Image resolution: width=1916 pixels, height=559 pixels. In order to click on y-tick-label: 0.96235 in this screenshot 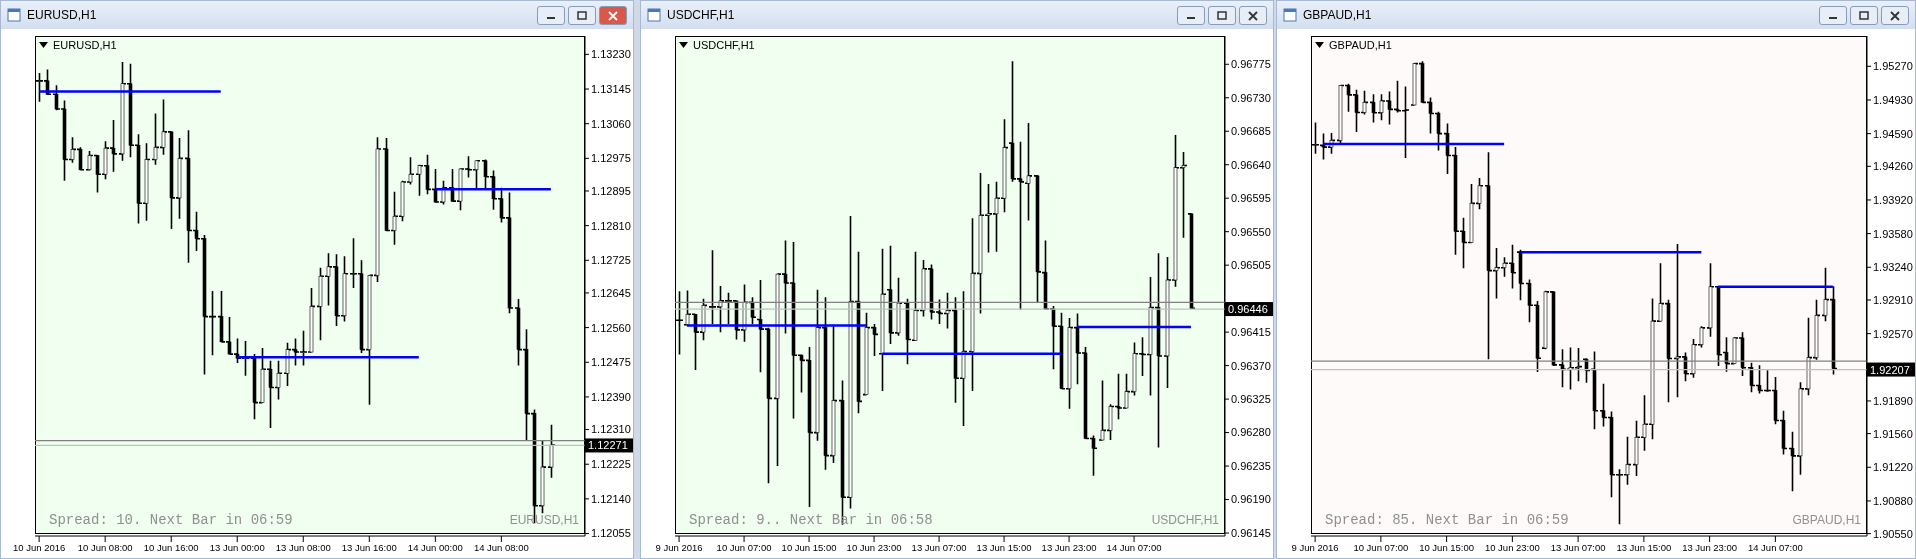, I will do `click(1251, 465)`.